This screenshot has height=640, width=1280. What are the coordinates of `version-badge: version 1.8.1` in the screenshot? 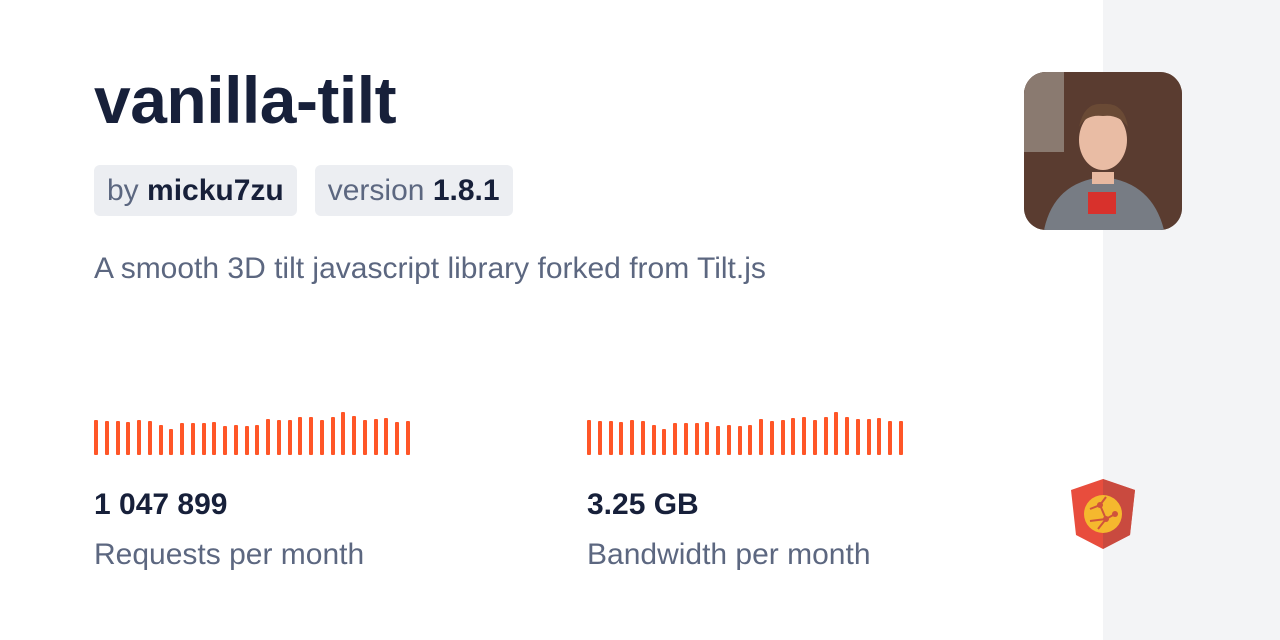 It's located at (413, 190).